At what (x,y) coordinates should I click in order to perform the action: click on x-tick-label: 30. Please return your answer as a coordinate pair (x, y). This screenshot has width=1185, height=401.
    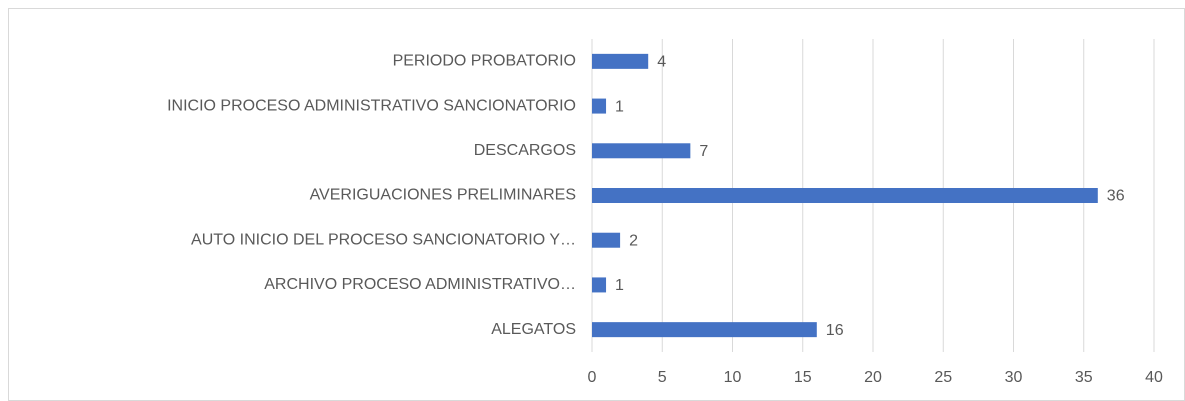
    Looking at the image, I should click on (1014, 377).